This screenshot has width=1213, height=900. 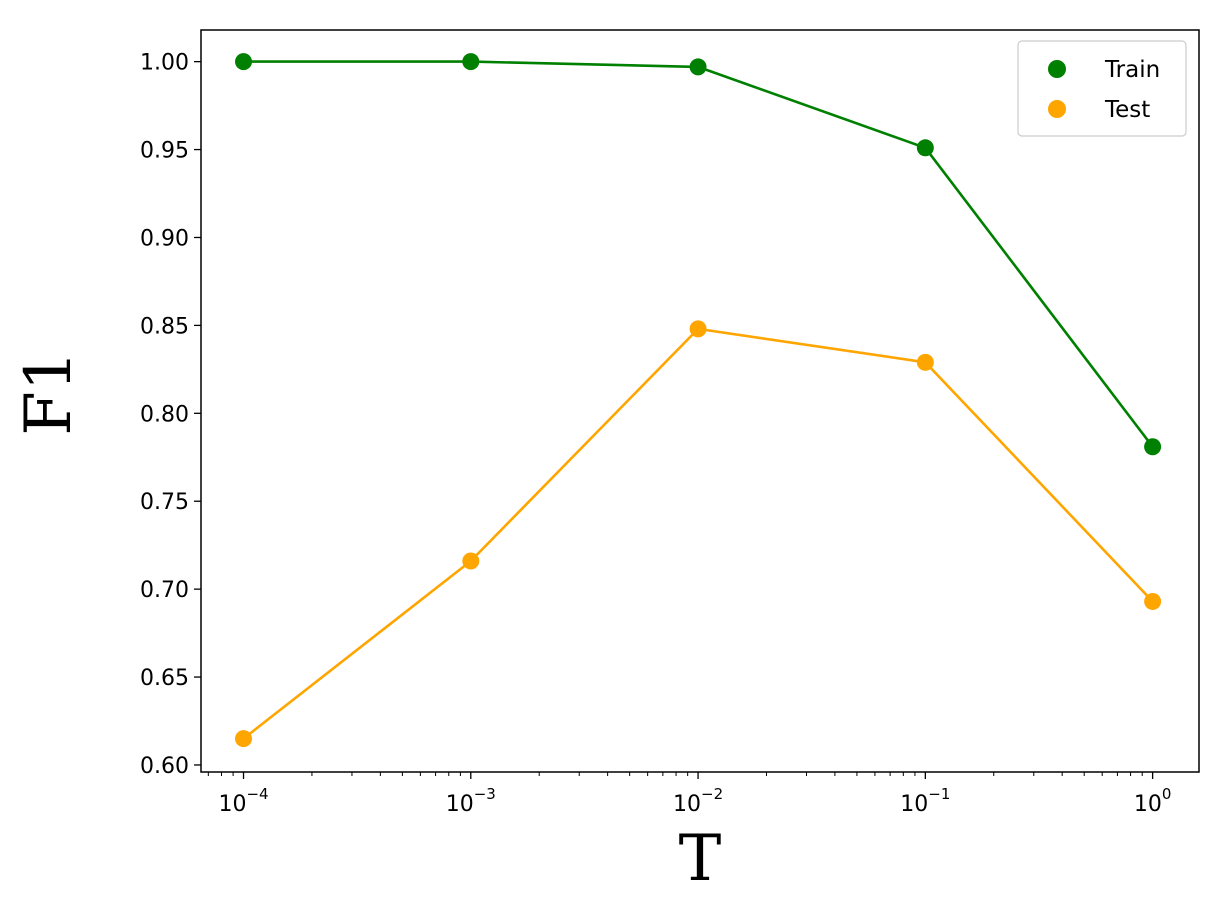 What do you see at coordinates (700, 859) in the screenshot?
I see `x-axis-title: T` at bounding box center [700, 859].